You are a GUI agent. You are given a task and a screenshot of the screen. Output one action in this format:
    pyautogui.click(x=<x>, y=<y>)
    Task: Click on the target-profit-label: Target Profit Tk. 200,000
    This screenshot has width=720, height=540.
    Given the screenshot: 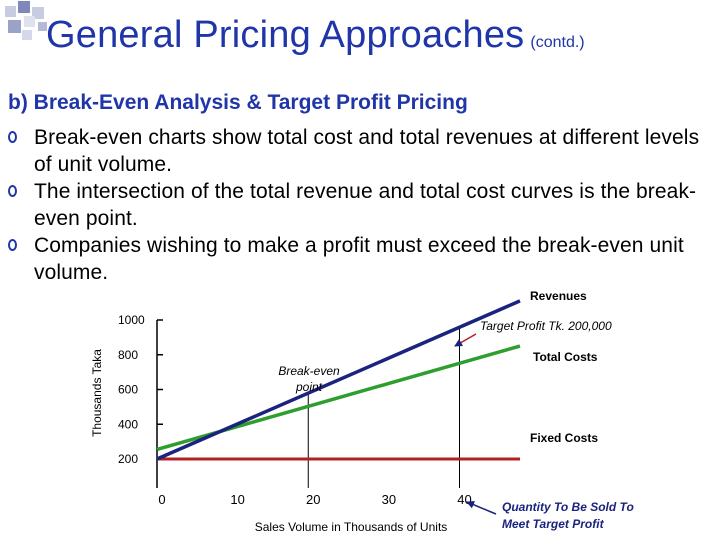 What is the action you would take?
    pyautogui.click(x=546, y=326)
    